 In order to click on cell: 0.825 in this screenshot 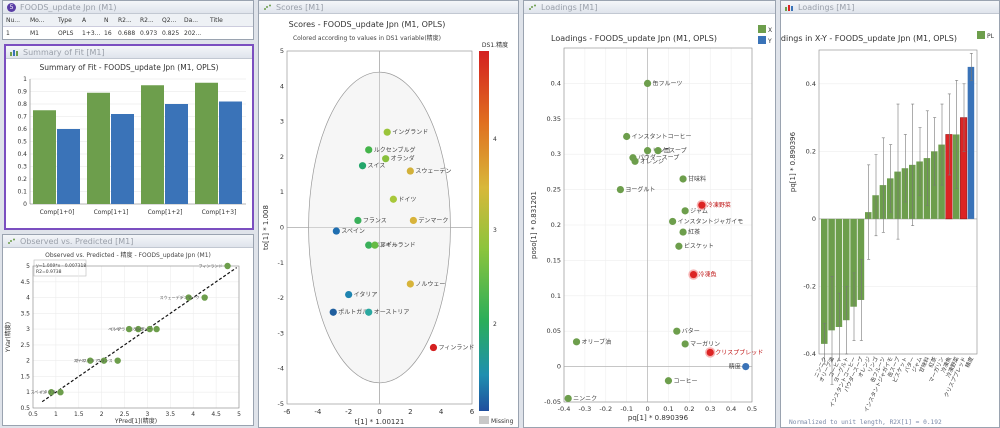, I will do `click(171, 33)`.